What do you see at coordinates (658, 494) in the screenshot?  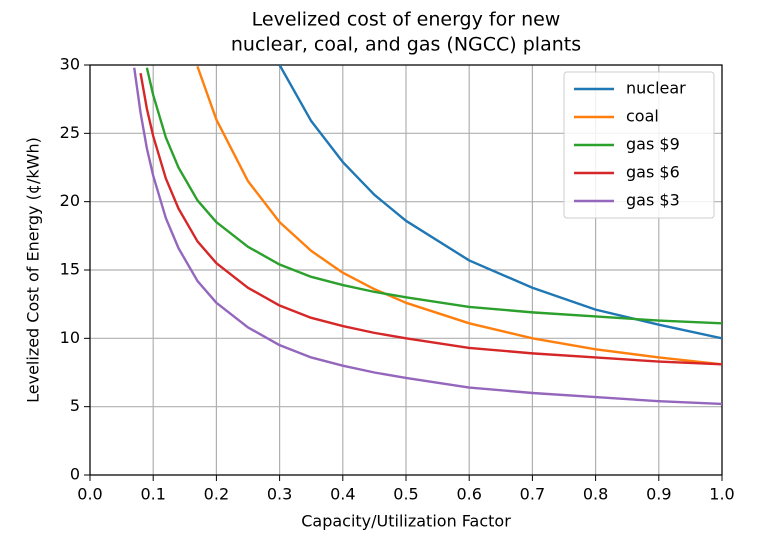 I see `x-tick-label: 0.9` at bounding box center [658, 494].